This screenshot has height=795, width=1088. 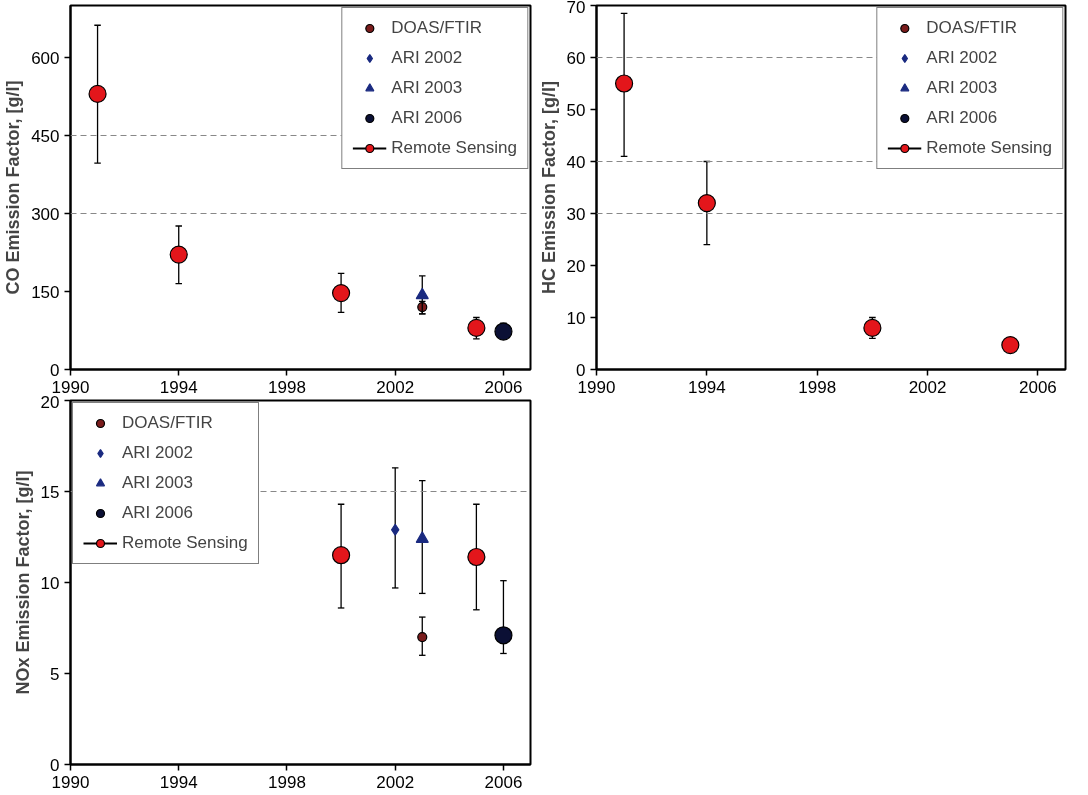 What do you see at coordinates (22, 582) in the screenshot?
I see `y-axis-title: NOx Emission Factor, [g/l]` at bounding box center [22, 582].